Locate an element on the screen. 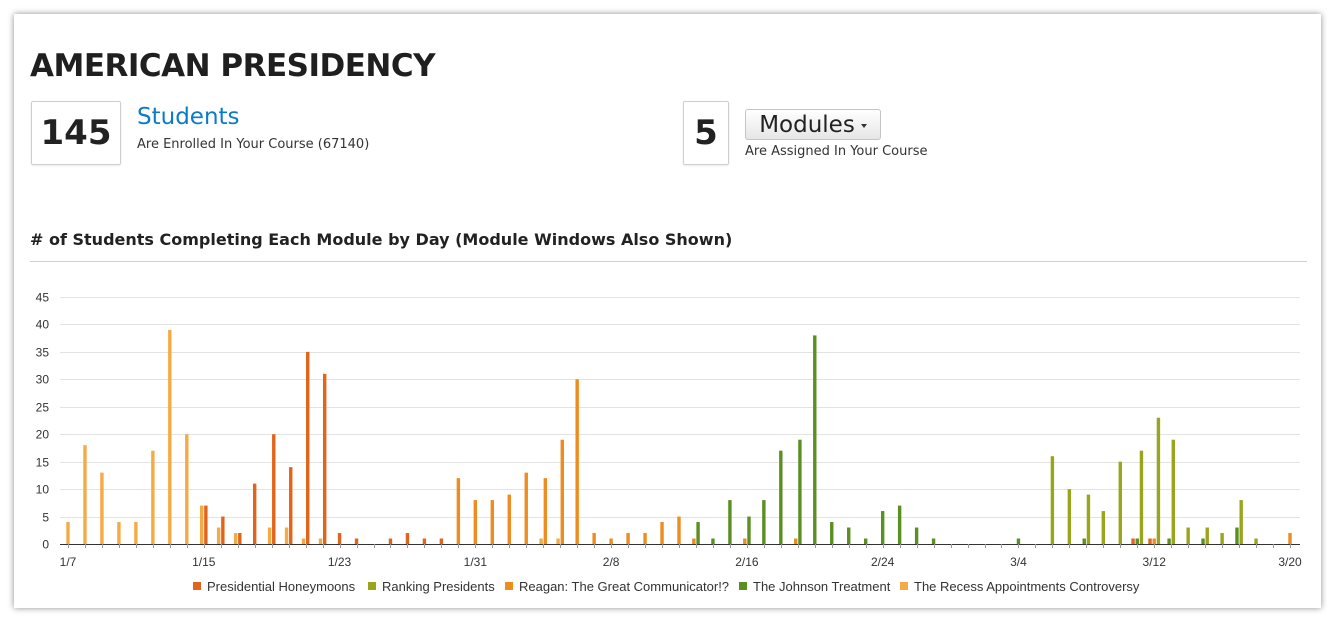 The height and width of the screenshot is (624, 1337). legend-item: The Johnson Treatment is located at coordinates (815, 586).